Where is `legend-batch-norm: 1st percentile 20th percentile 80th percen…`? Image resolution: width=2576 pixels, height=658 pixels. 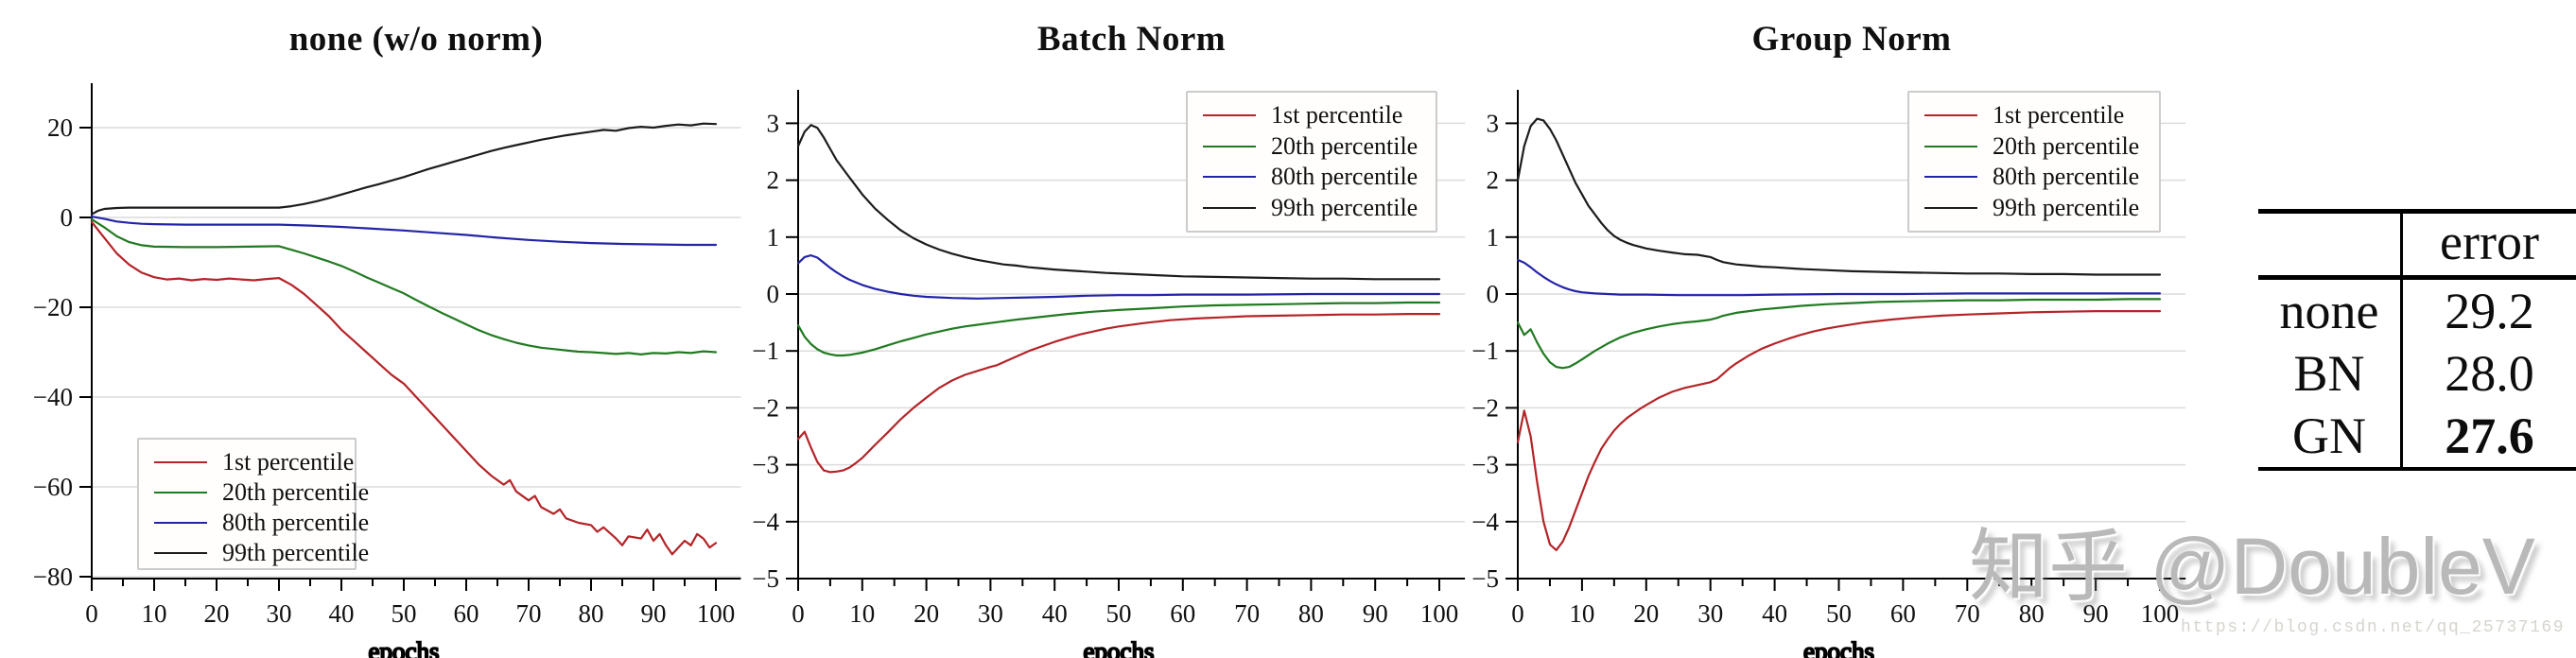
legend-batch-norm: 1st percentile 20th percentile 80th percen… is located at coordinates (1311, 162).